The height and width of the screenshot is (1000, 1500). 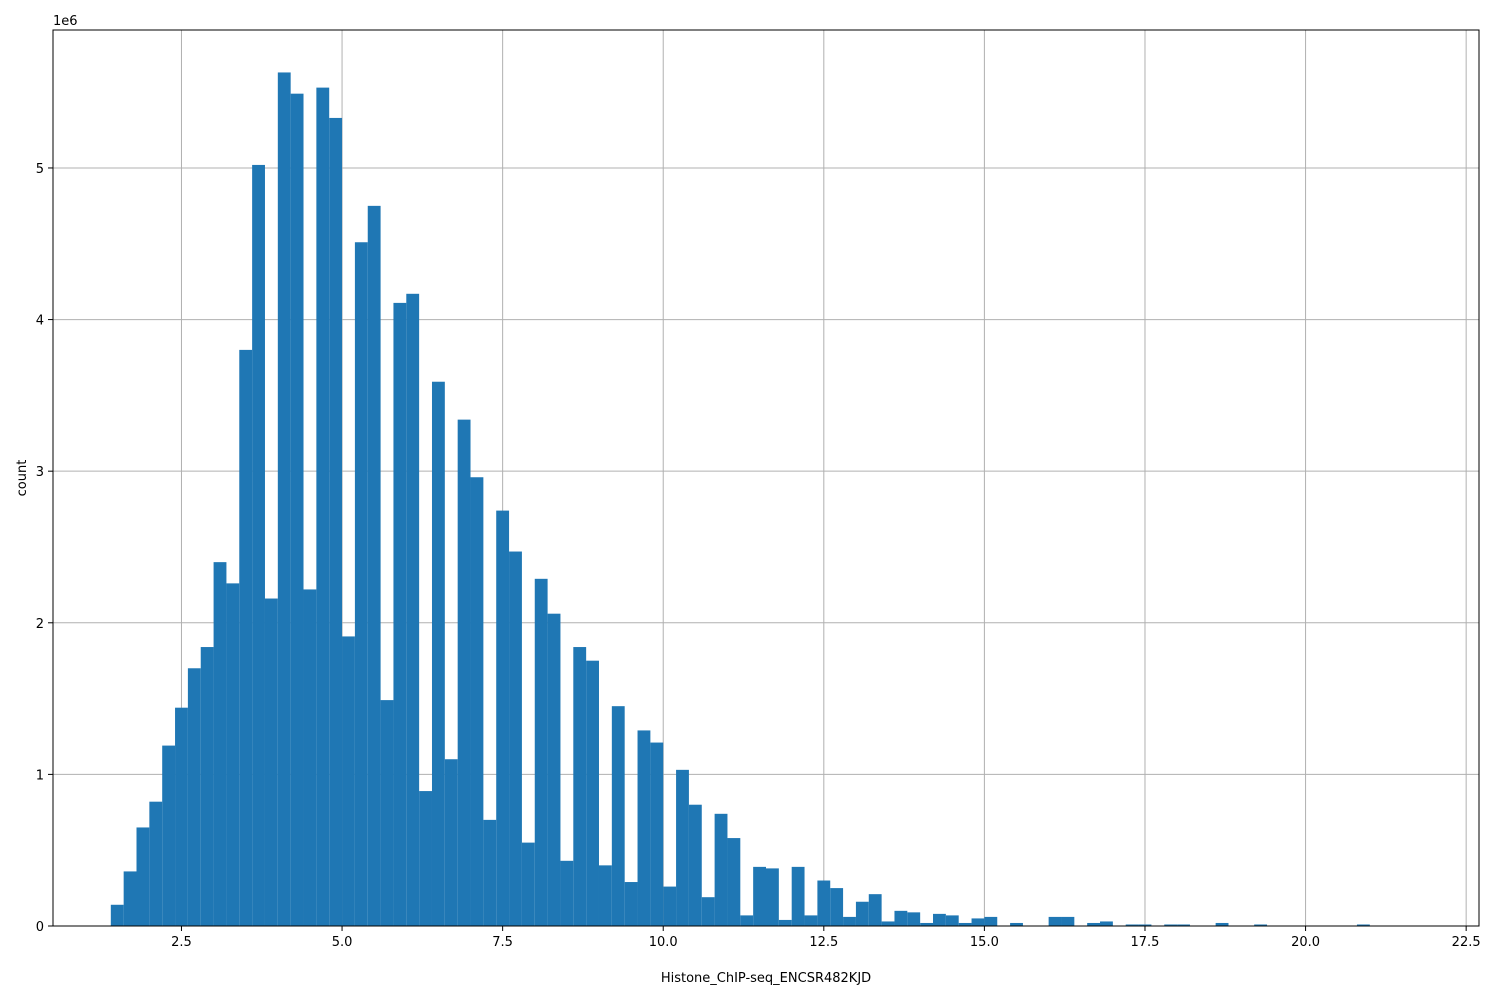 What do you see at coordinates (181, 942) in the screenshot?
I see `x-tick-label: 2.5` at bounding box center [181, 942].